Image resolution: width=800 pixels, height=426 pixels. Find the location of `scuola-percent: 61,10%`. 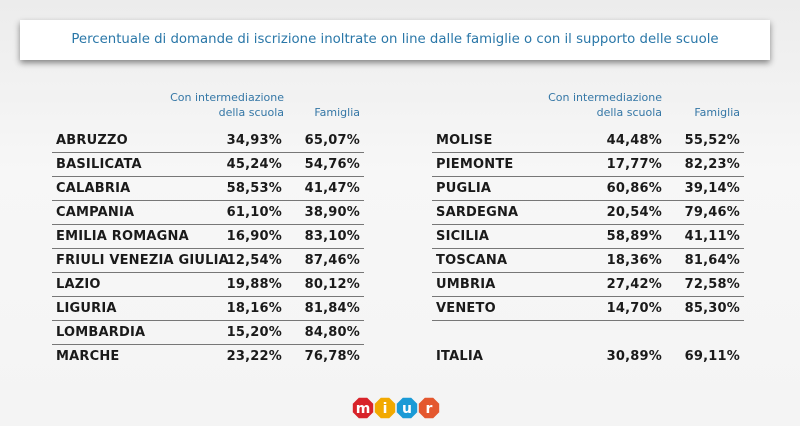

scuola-percent: 61,10% is located at coordinates (254, 212).